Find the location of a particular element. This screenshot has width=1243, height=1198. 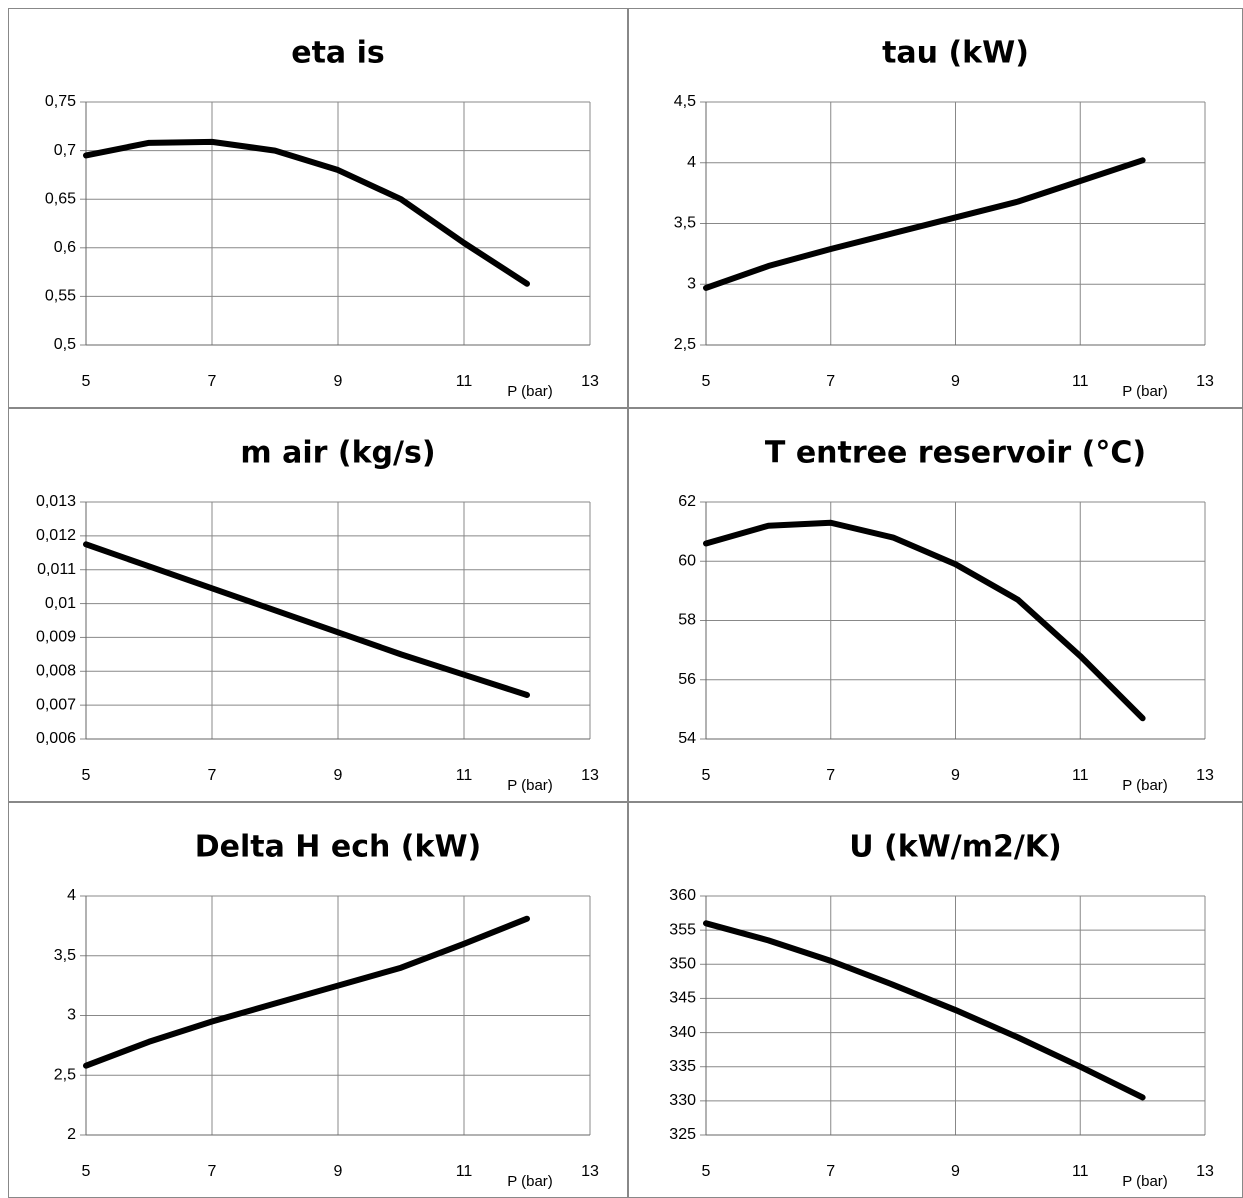

y-tick-label: 330 is located at coordinates (682, 1100).